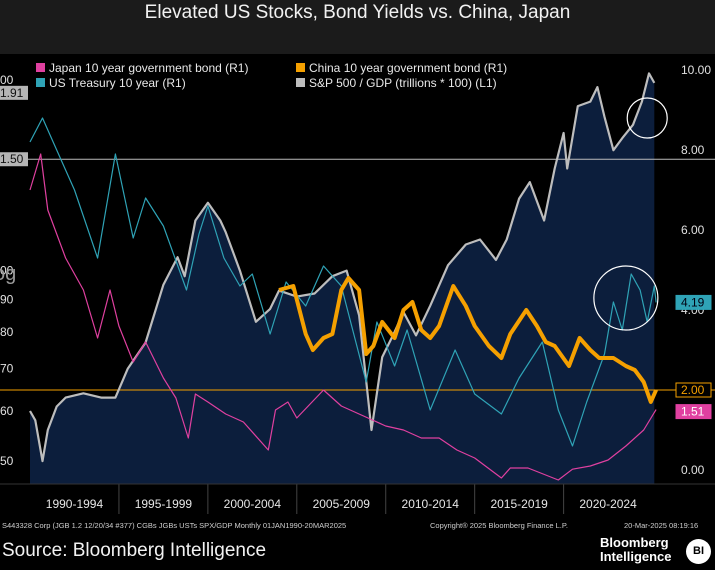 Image resolution: width=715 pixels, height=570 pixels. I want to click on left-tick-label: 2.00, so click(7, 80).